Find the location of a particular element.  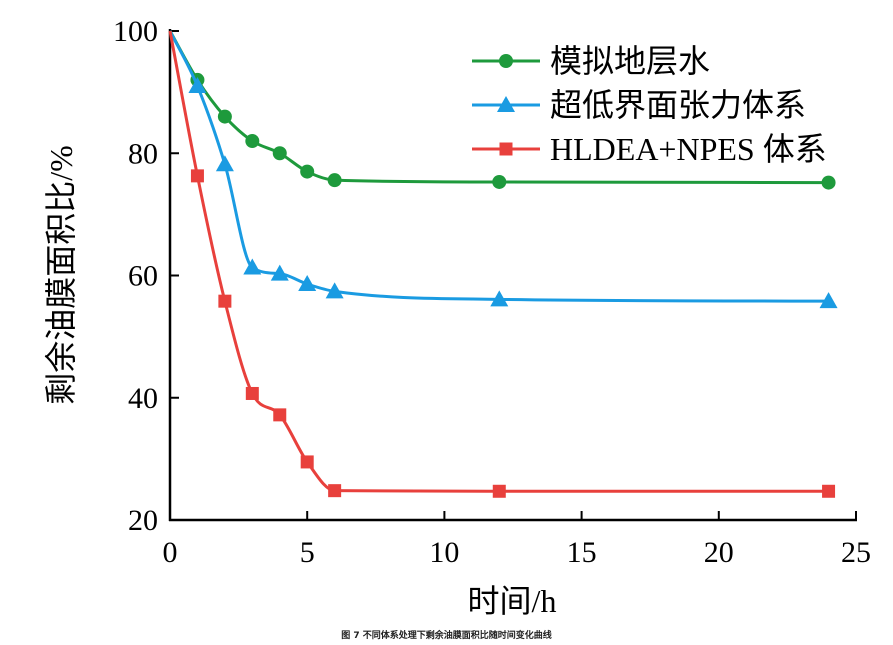

y-tick-label: 20 is located at coordinates (143, 520).